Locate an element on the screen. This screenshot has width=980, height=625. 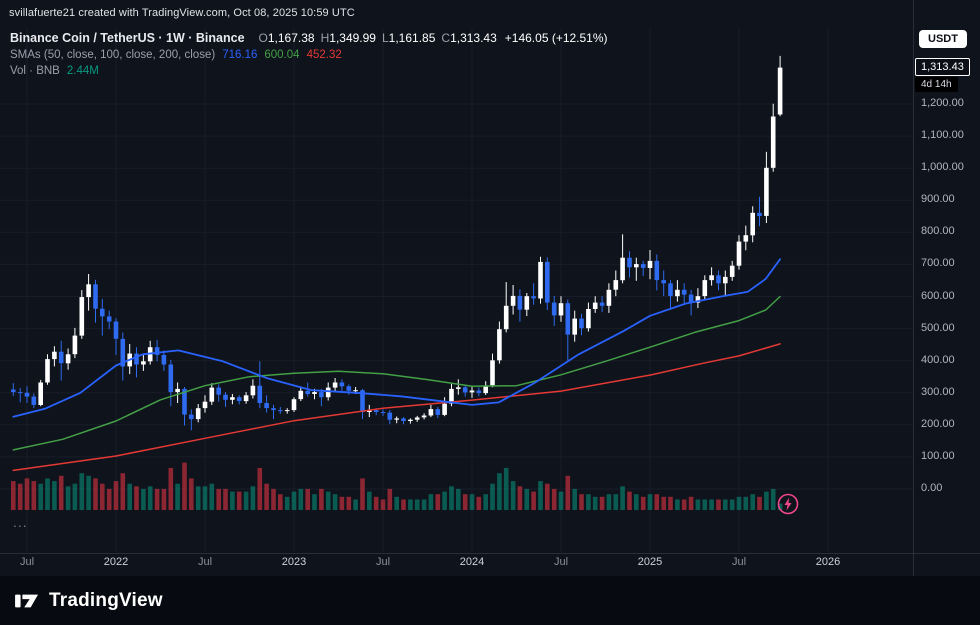
ohlc-low-label: L is located at coordinates (385, 38).